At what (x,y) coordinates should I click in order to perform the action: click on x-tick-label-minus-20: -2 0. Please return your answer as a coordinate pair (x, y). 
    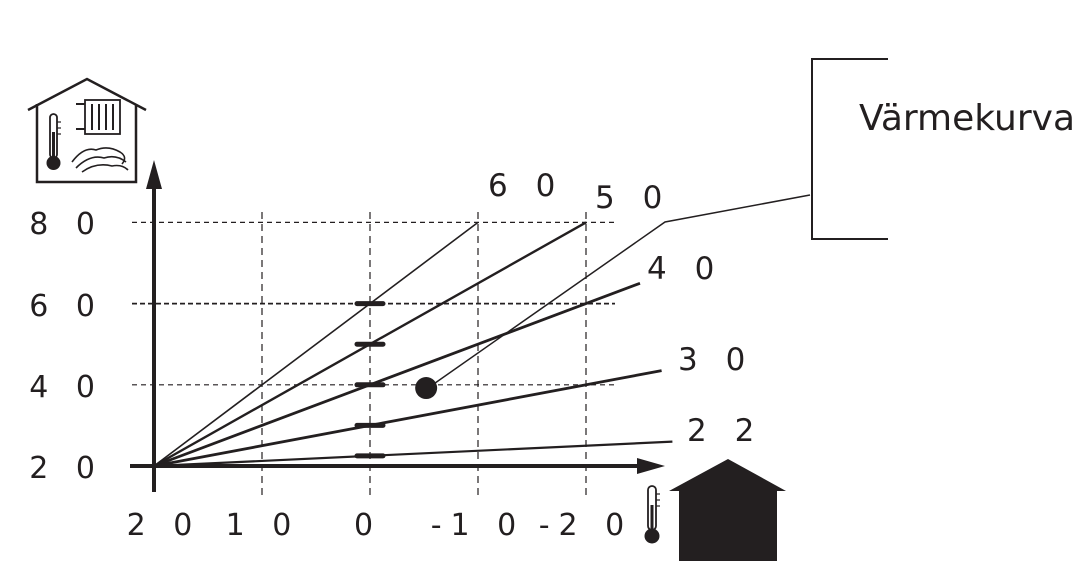
    Looking at the image, I should click on (586, 525).